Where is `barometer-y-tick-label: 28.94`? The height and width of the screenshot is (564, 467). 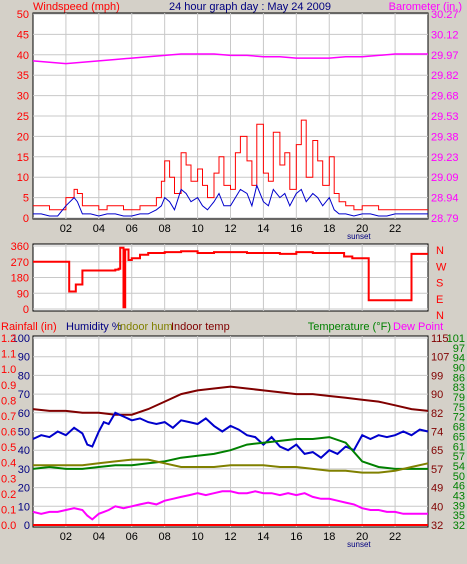
barometer-y-tick-label: 28.94 is located at coordinates (445, 199).